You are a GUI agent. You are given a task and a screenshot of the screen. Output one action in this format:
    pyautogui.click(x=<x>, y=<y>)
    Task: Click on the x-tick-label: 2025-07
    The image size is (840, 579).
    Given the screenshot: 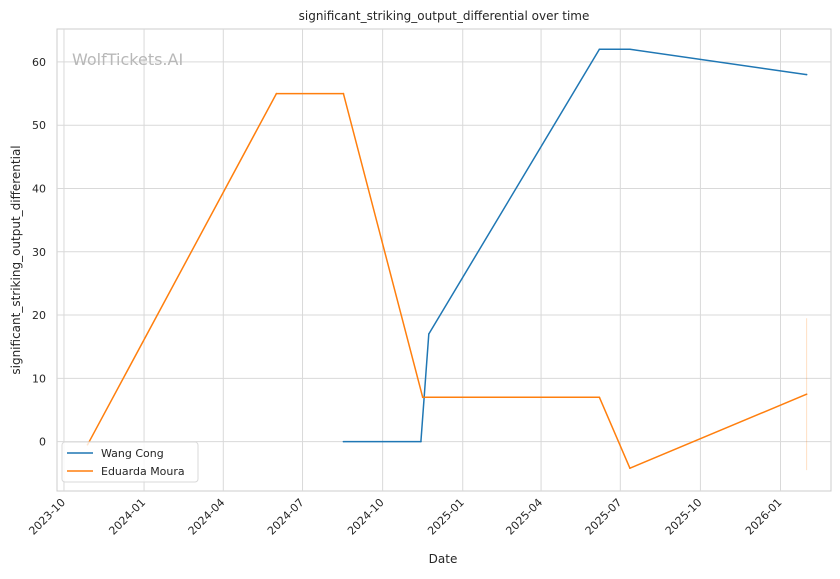 What is the action you would take?
    pyautogui.click(x=604, y=517)
    